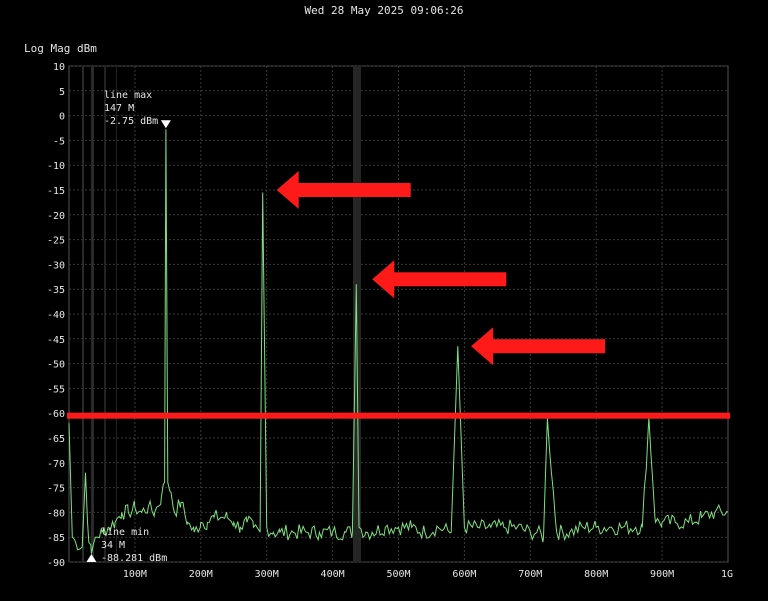 The height and width of the screenshot is (601, 768). Describe the element at coordinates (125, 532) in the screenshot. I see `min-marker-text: line min` at that location.